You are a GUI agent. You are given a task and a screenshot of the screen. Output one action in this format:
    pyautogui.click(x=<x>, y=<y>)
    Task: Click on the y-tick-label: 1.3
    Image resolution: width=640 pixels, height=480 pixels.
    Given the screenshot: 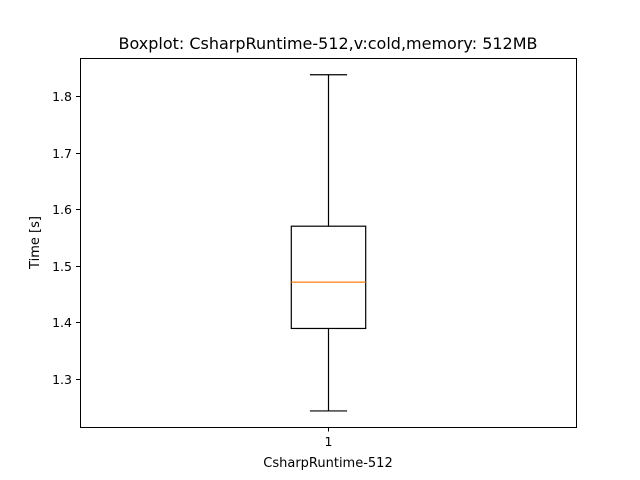 What is the action you would take?
    pyautogui.click(x=62, y=379)
    